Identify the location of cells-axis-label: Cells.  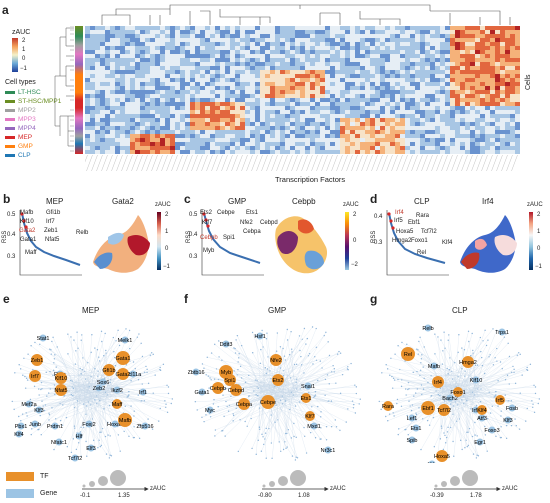
(528, 82).